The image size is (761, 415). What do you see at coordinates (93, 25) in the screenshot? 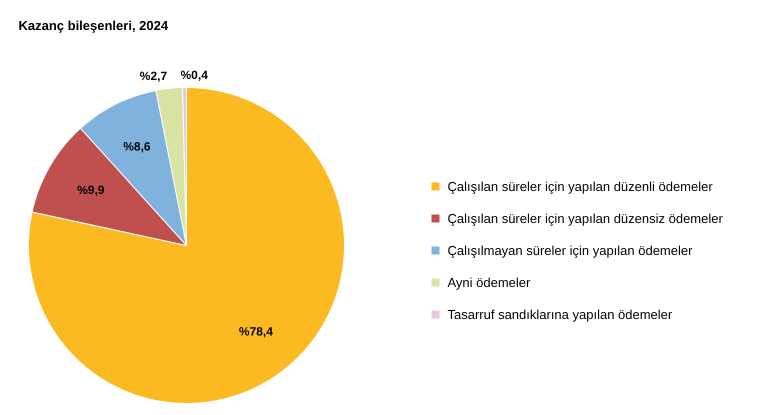
I see `chart-title: Kazanç bileşenleri, 2024` at bounding box center [93, 25].